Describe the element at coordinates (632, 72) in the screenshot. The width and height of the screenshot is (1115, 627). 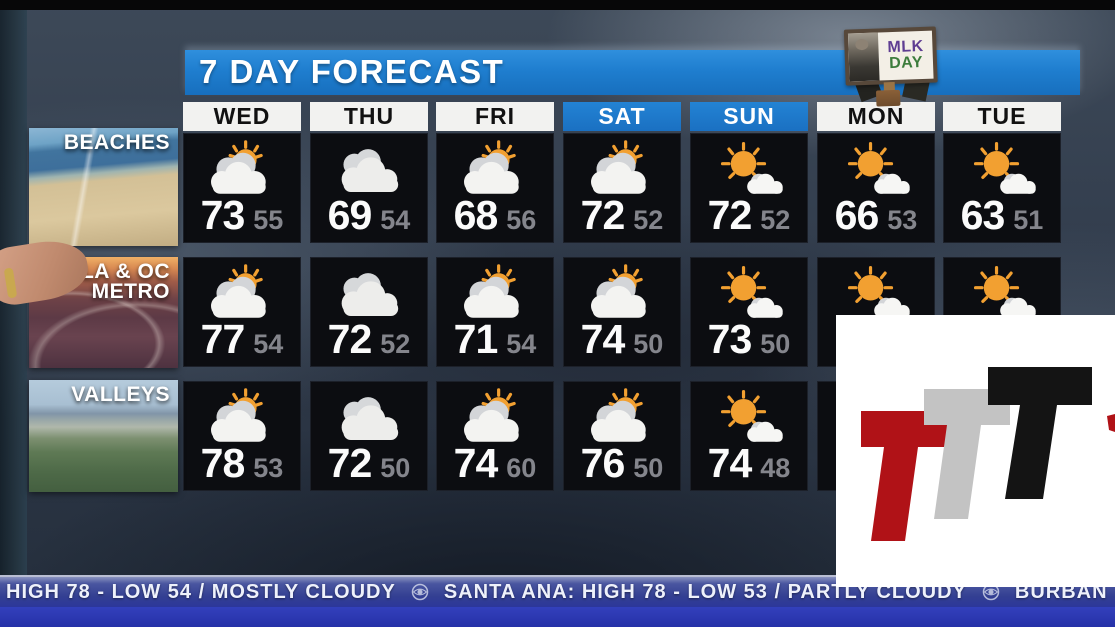
I see `forecast-title-bar: 7 DAY FORECAST` at that location.